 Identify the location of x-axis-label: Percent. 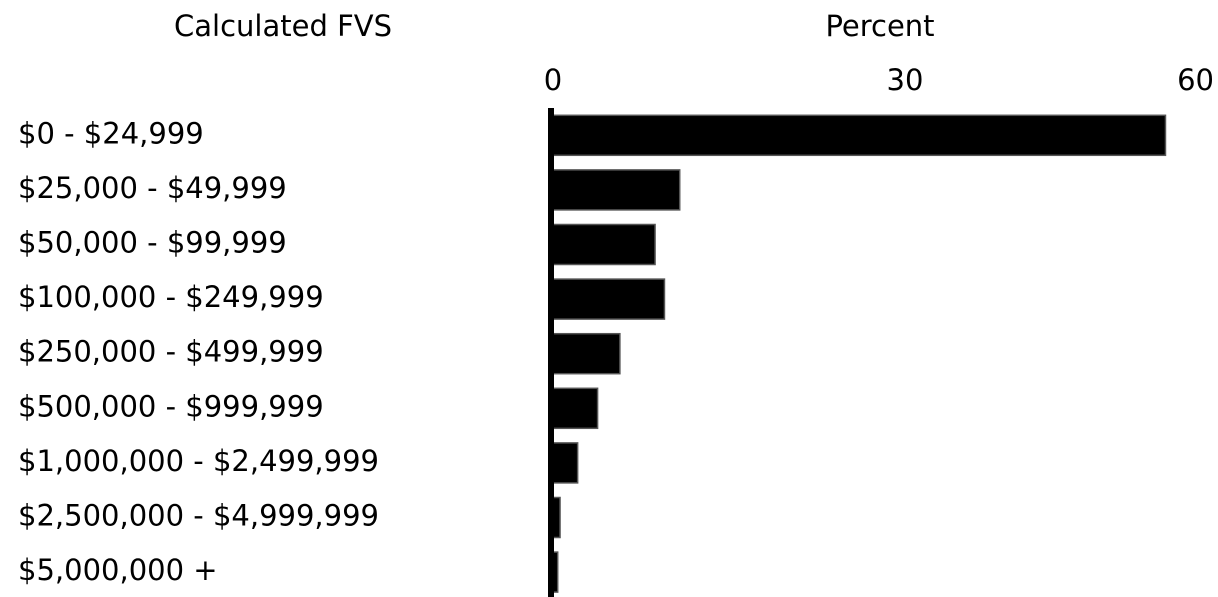
(879, 26).